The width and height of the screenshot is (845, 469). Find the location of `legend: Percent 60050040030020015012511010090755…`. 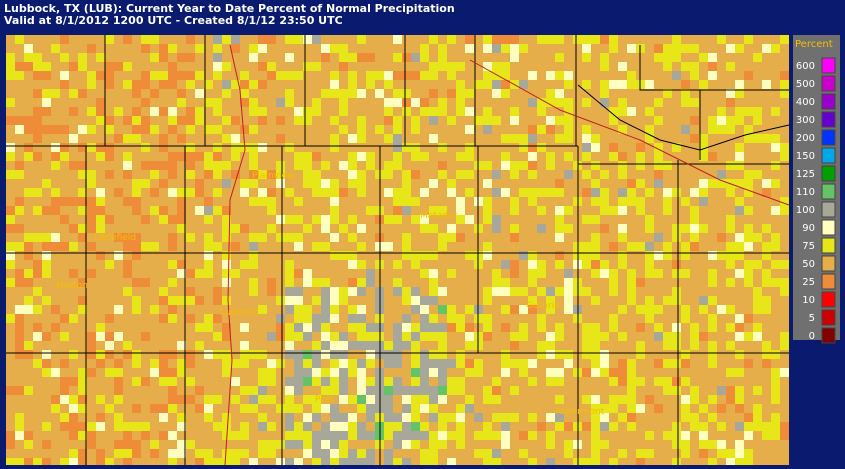

legend: Percent 60050040030020015012511010090755… is located at coordinates (816, 189).